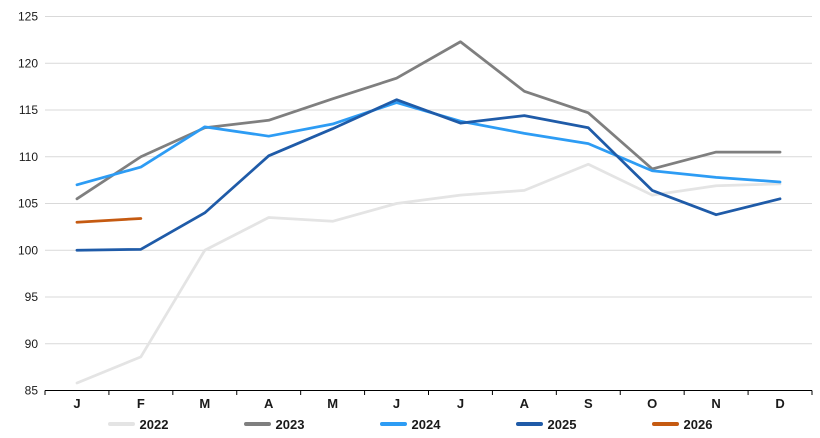  I want to click on y-axis-label-110: 110, so click(28, 157).